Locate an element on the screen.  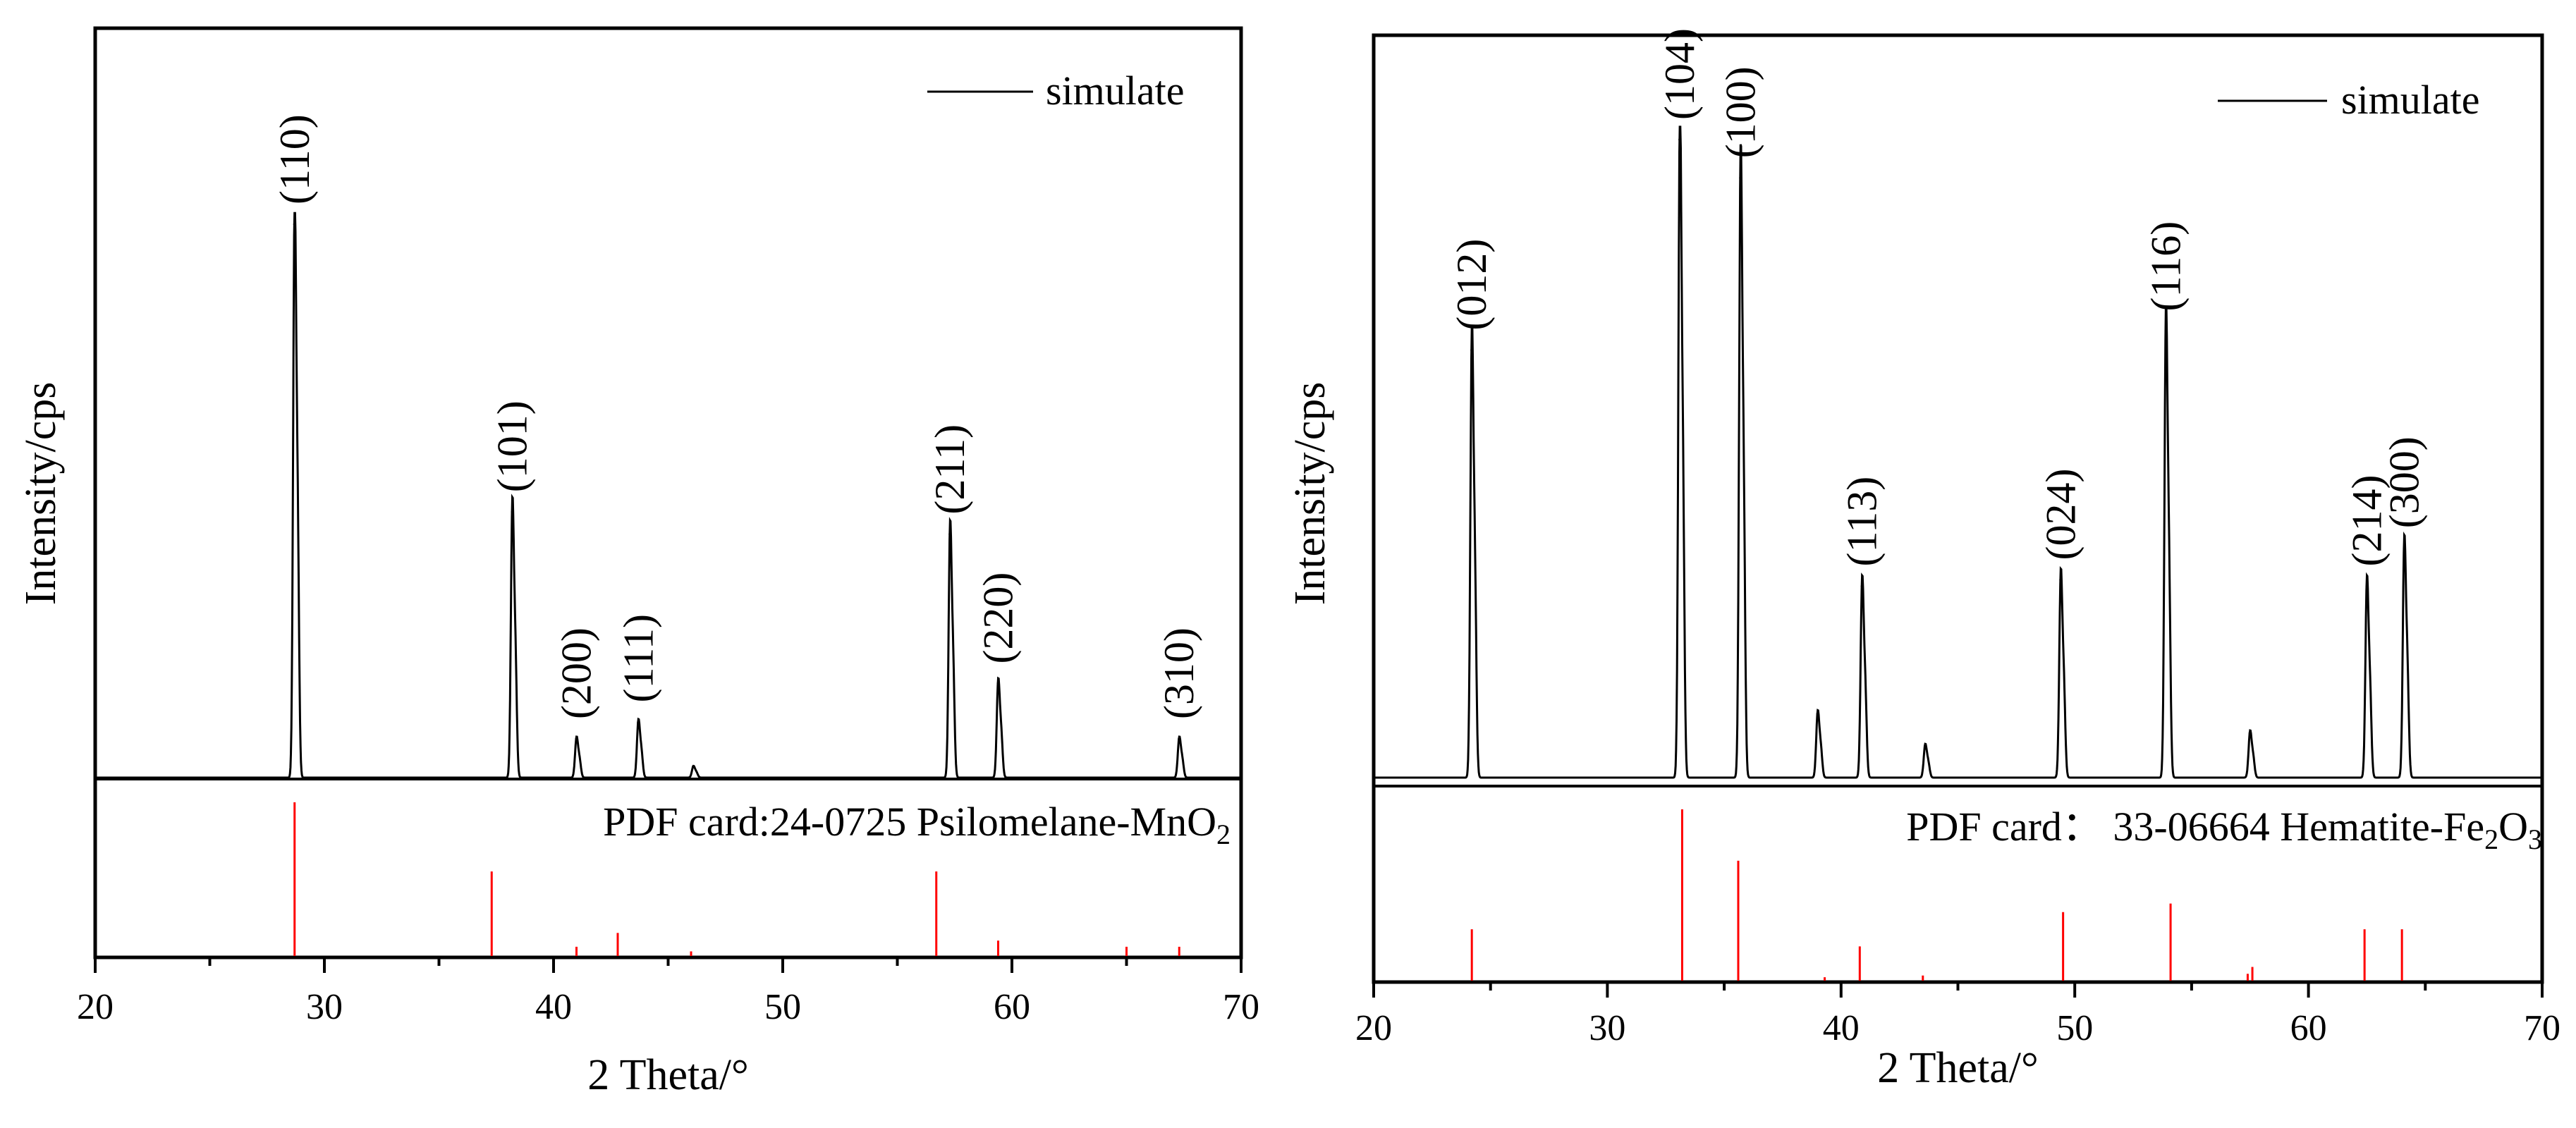
peak-hkl-label: (116) is located at coordinates (2165, 266).